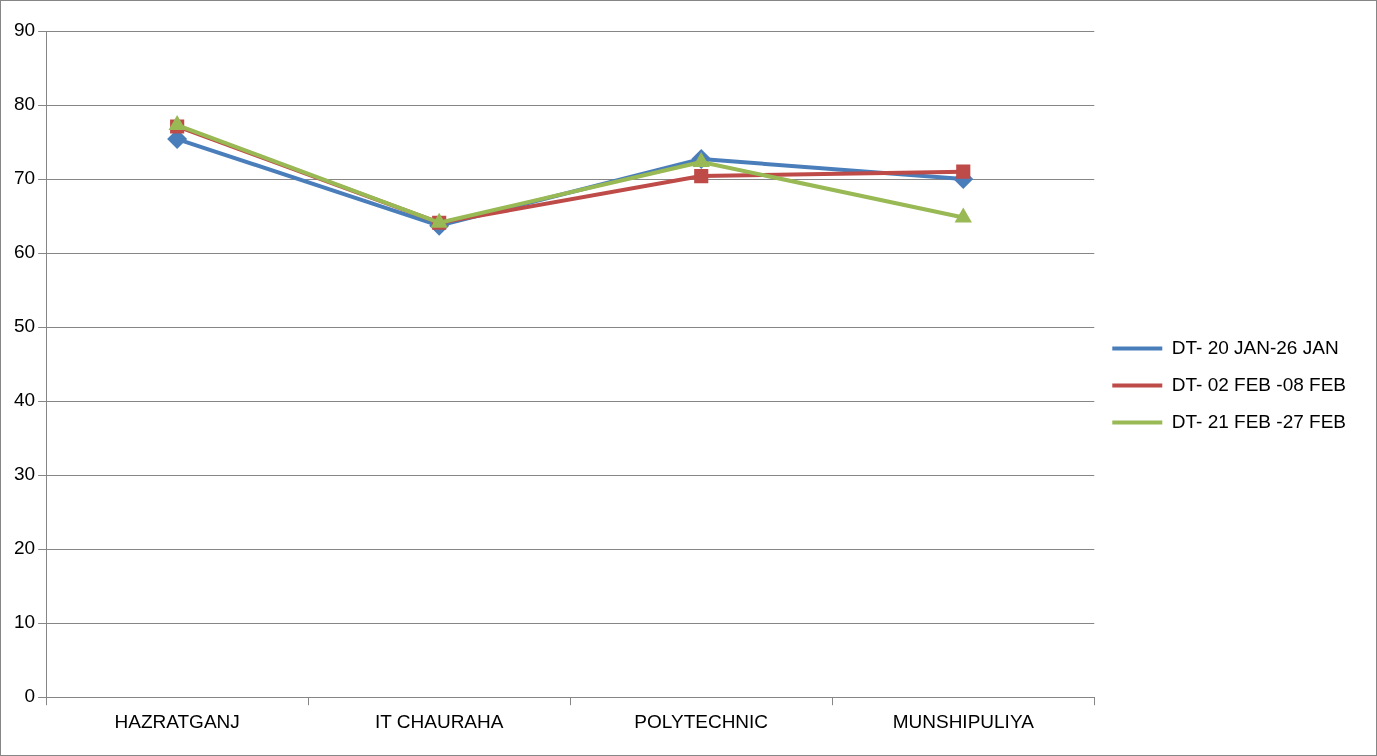 This screenshot has width=1377, height=756. Describe the element at coordinates (24, 400) in the screenshot. I see `y-tick-label: 40` at that location.